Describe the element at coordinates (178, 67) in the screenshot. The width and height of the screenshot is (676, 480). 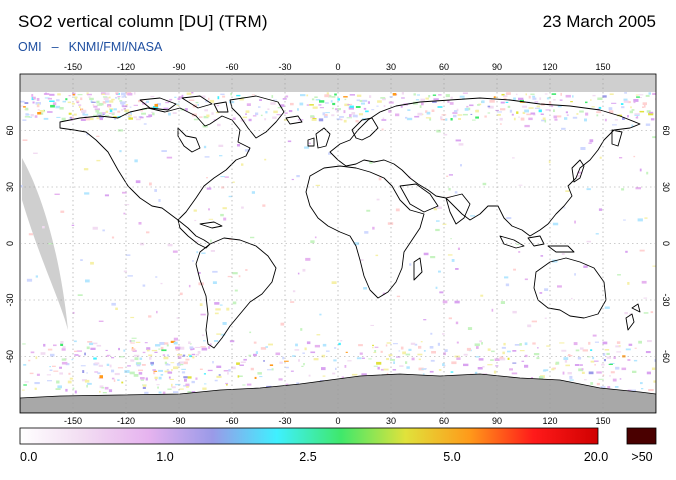
I see `lon-tick-label-top: -90` at that location.